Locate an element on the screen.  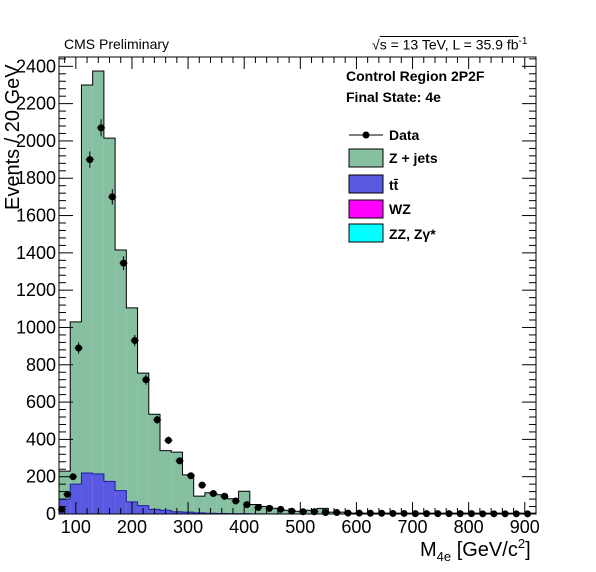
x-tick-label: 800 is located at coordinates (469, 527).